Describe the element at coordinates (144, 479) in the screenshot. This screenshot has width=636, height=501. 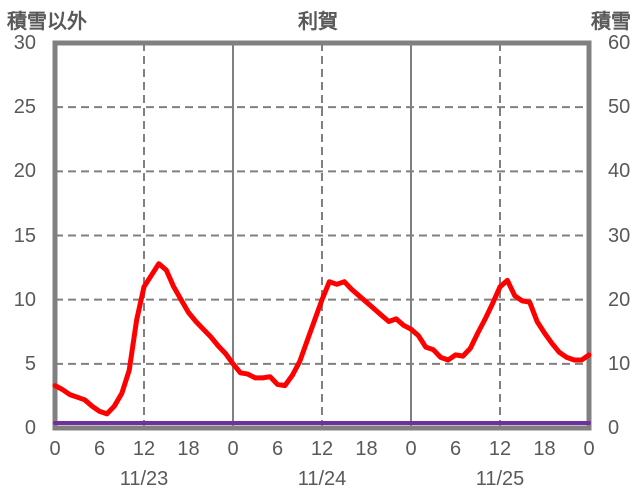
I see `date-tick-label: 11/23` at that location.